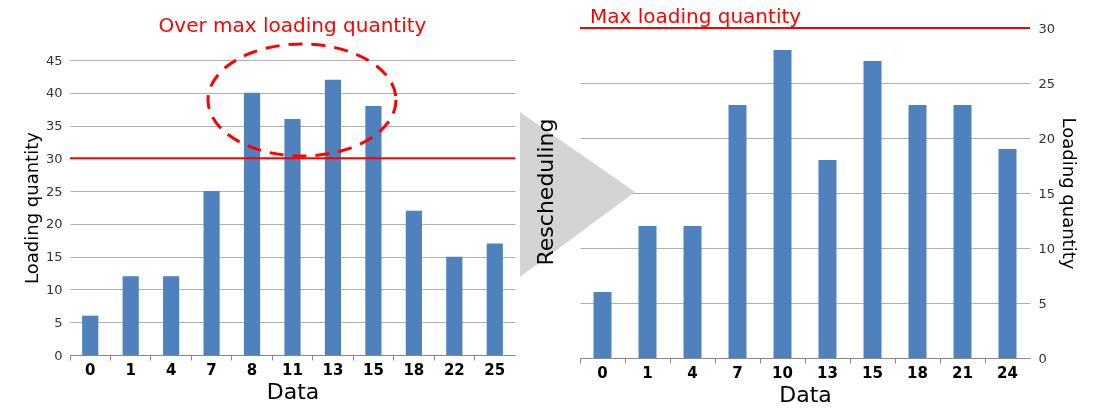 The image size is (1099, 413). I want to click on x-tick-label: 8, so click(252, 369).